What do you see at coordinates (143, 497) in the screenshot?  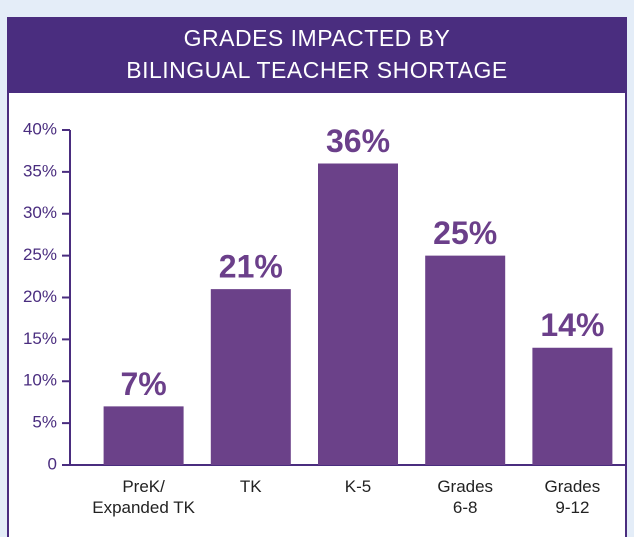 I see `x-tick-label: PreK/Expanded TK` at bounding box center [143, 497].